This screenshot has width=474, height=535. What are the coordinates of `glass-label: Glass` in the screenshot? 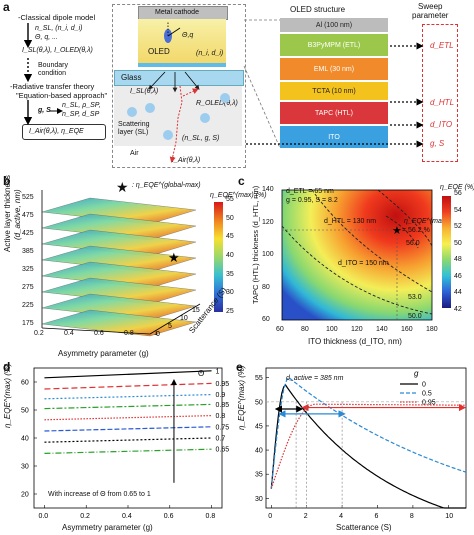 It's located at (131, 77).